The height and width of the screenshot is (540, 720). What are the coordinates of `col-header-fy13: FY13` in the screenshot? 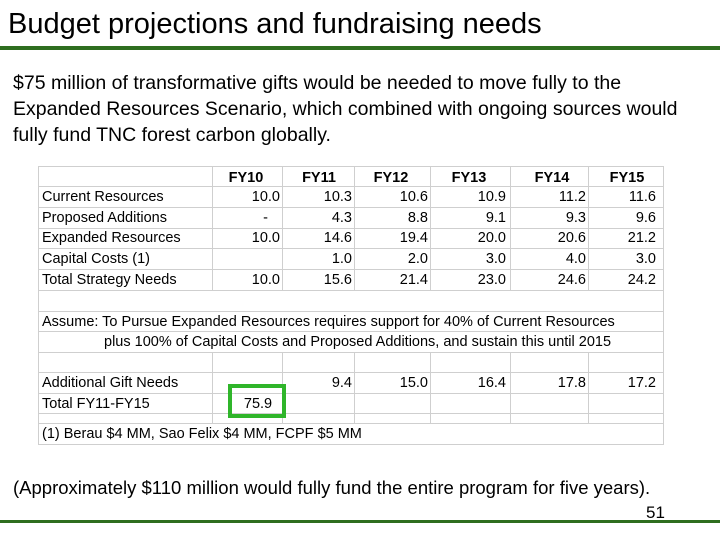 It's located at (469, 178).